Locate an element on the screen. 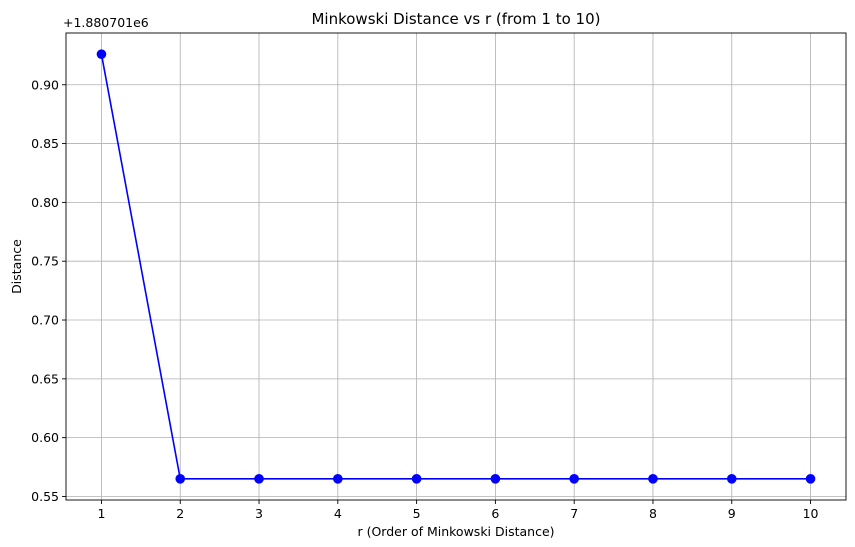 The image size is (855, 547). x-tick-label: 10 is located at coordinates (811, 513).